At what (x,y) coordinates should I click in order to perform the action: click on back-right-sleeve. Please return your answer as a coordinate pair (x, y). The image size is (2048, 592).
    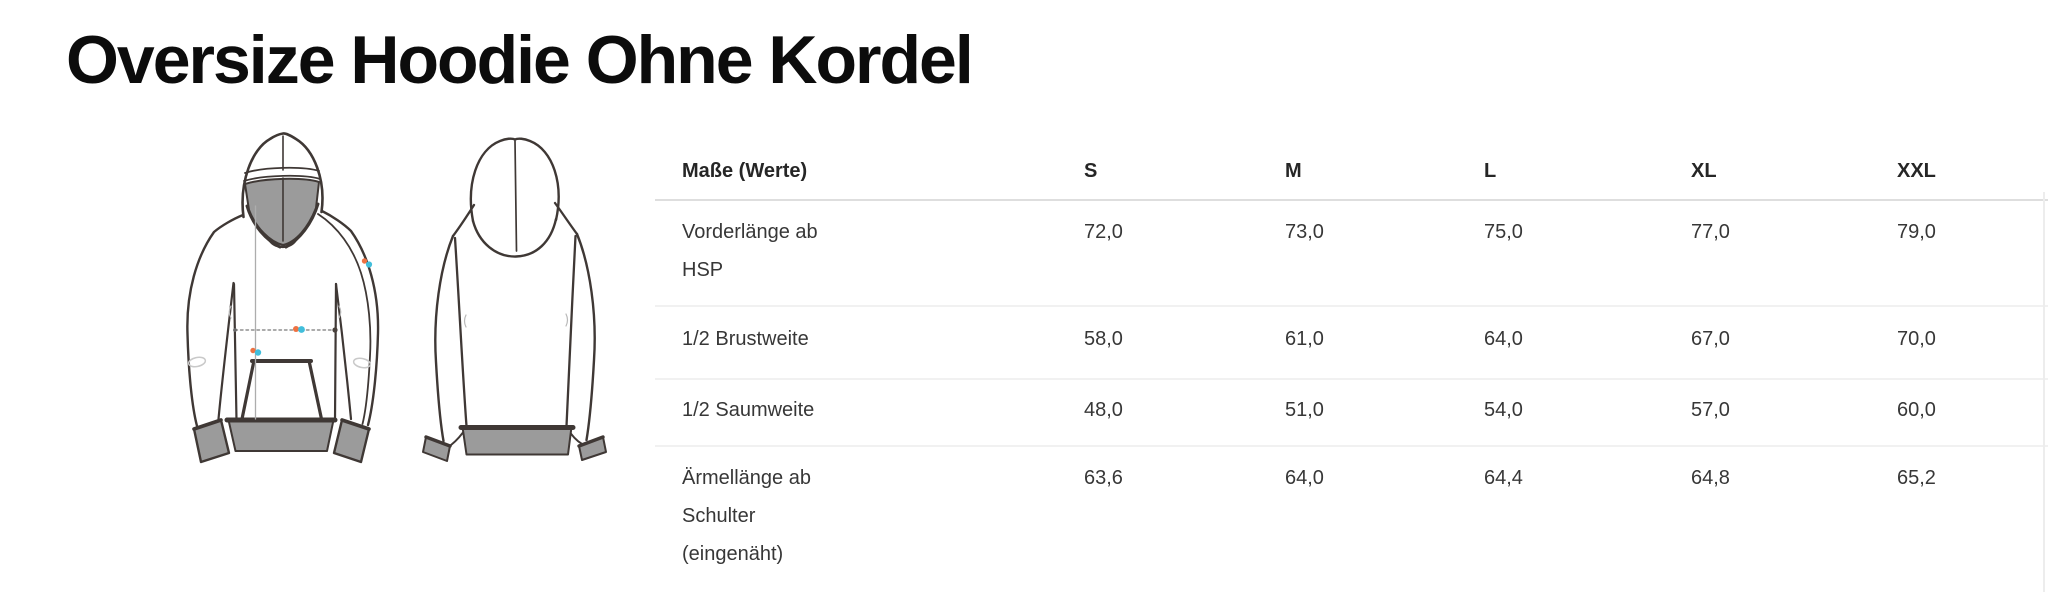
    Looking at the image, I should click on (585, 337).